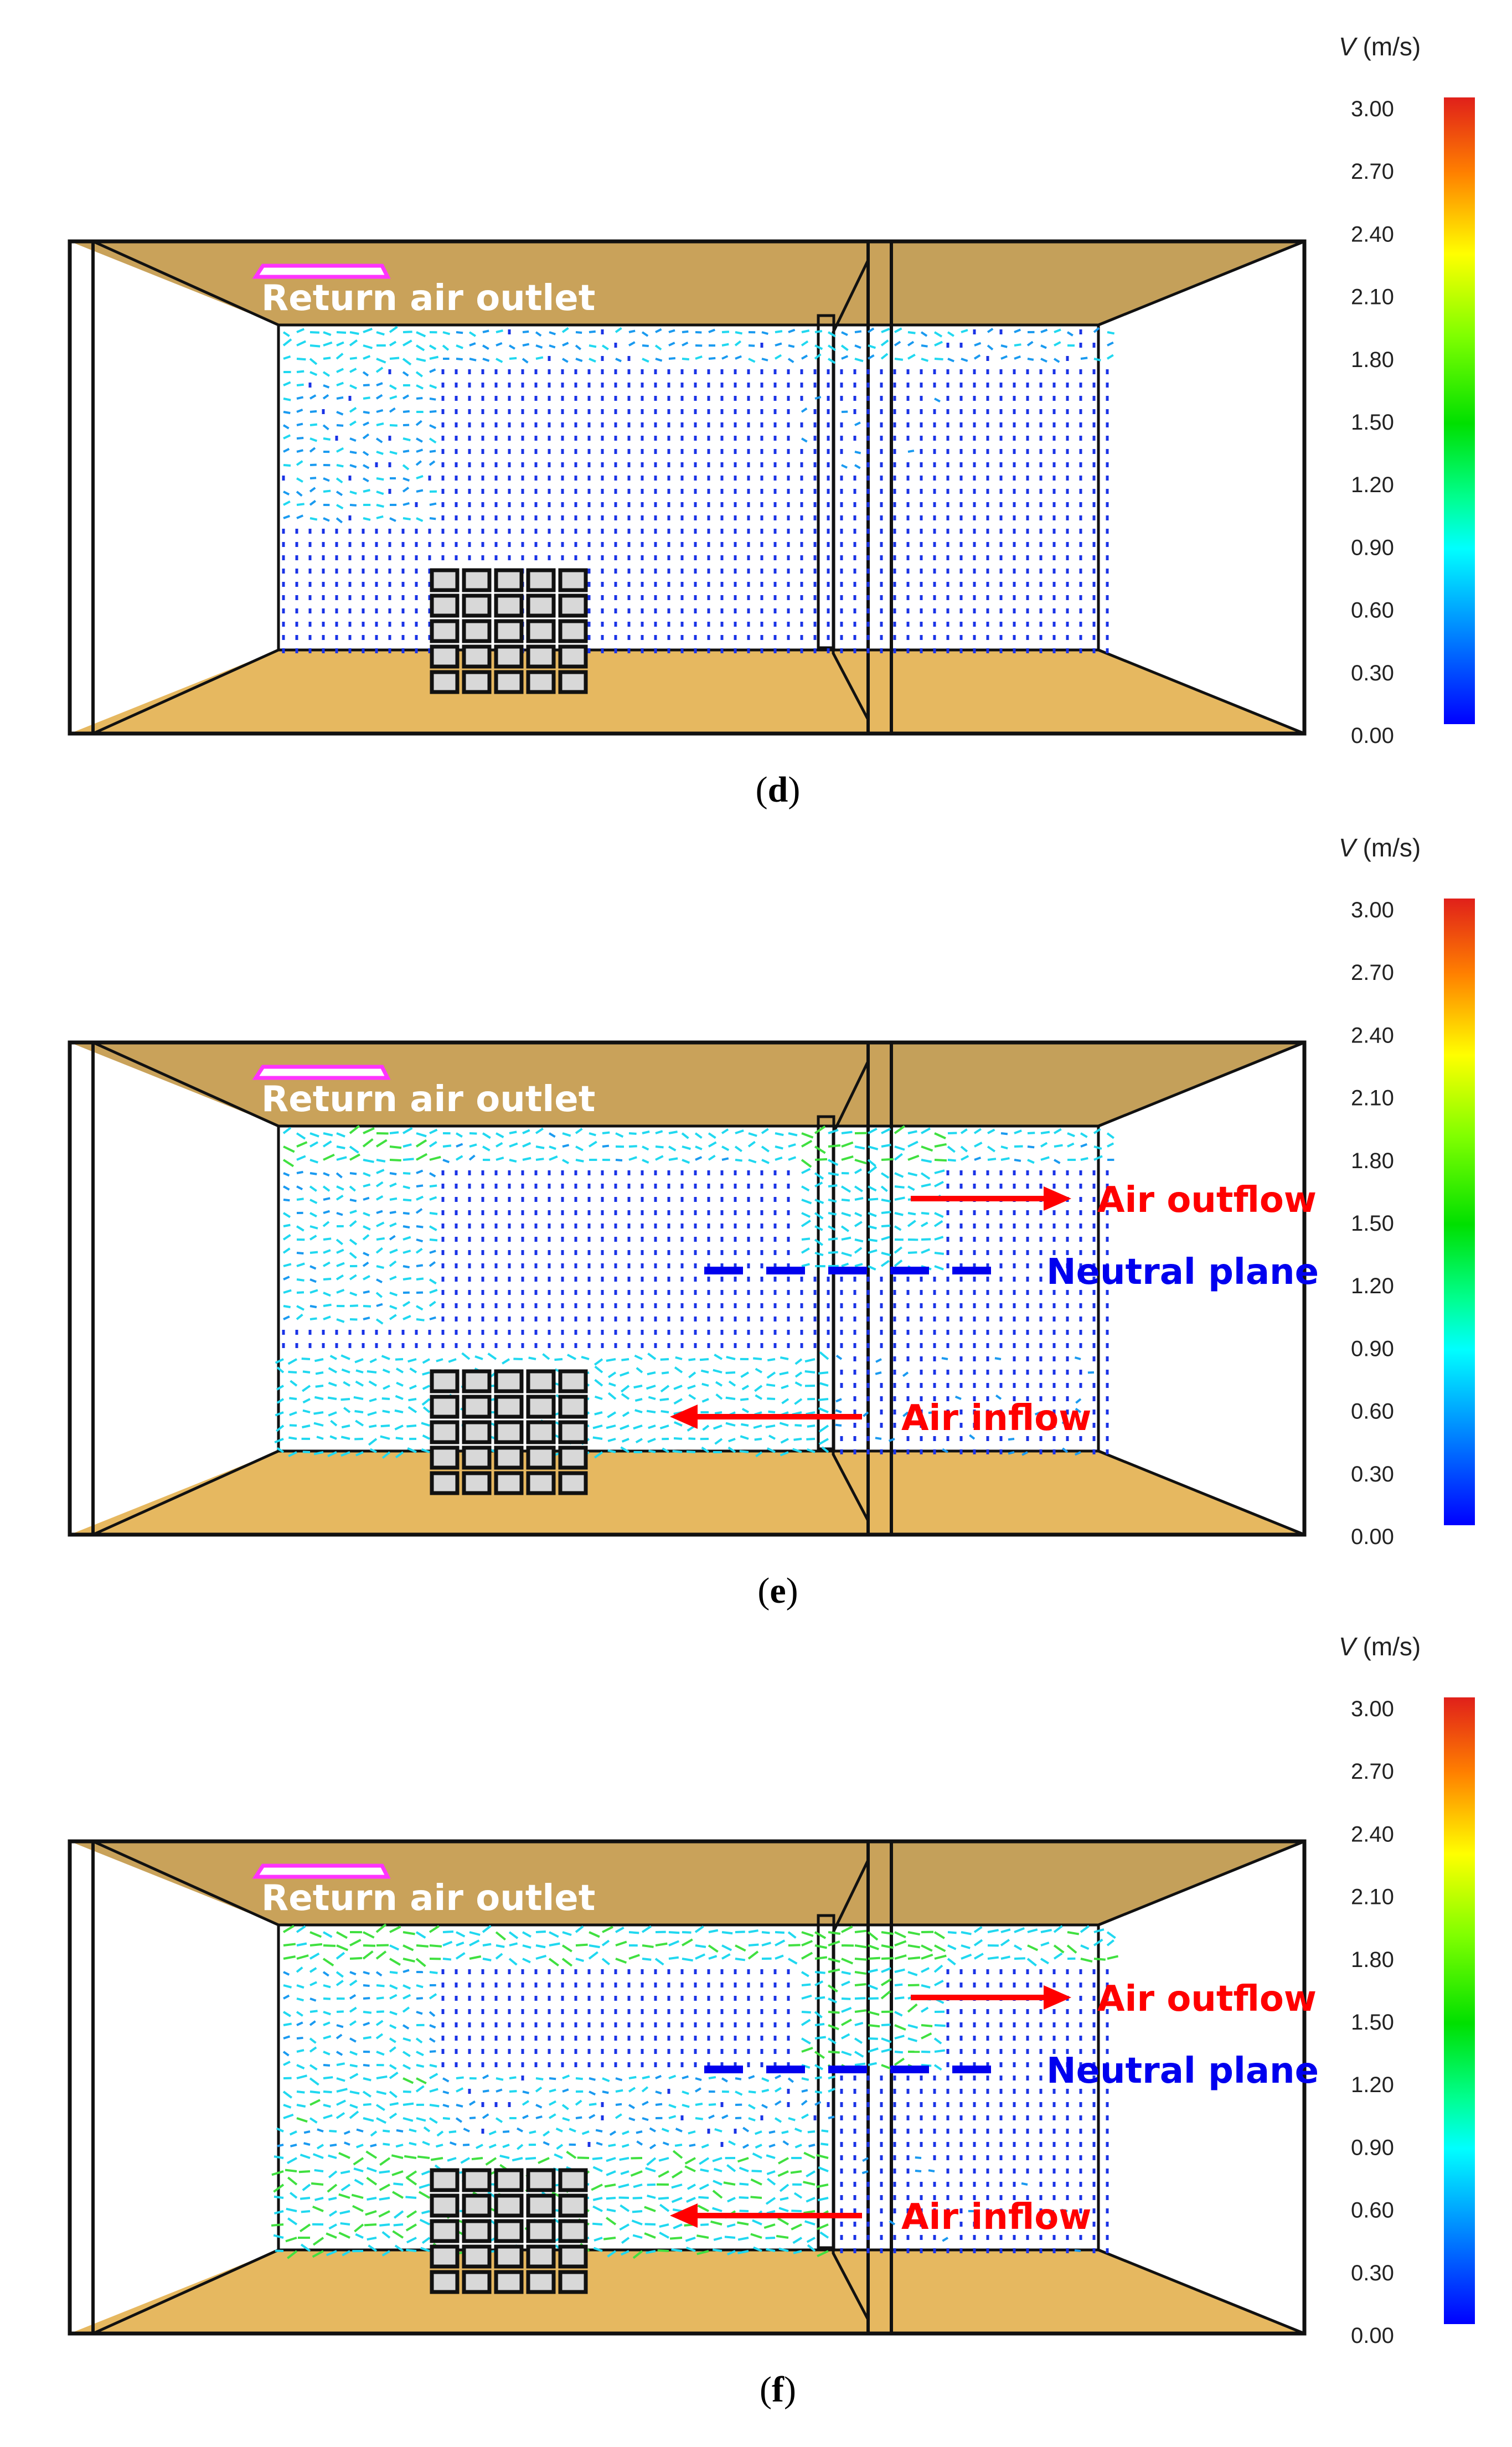 Image resolution: width=1512 pixels, height=2447 pixels. I want to click on back-wall, so click(688, 1288).